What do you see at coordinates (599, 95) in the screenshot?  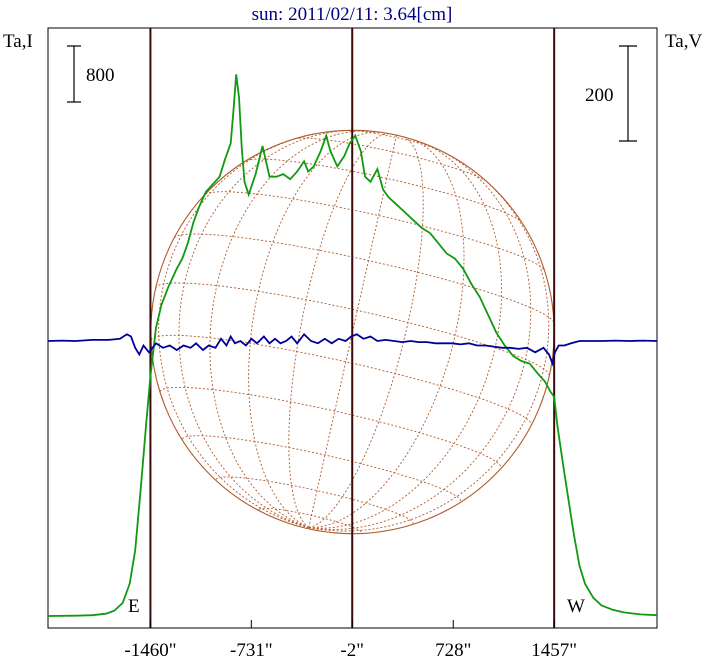 I see `right-scale-value: 200` at bounding box center [599, 95].